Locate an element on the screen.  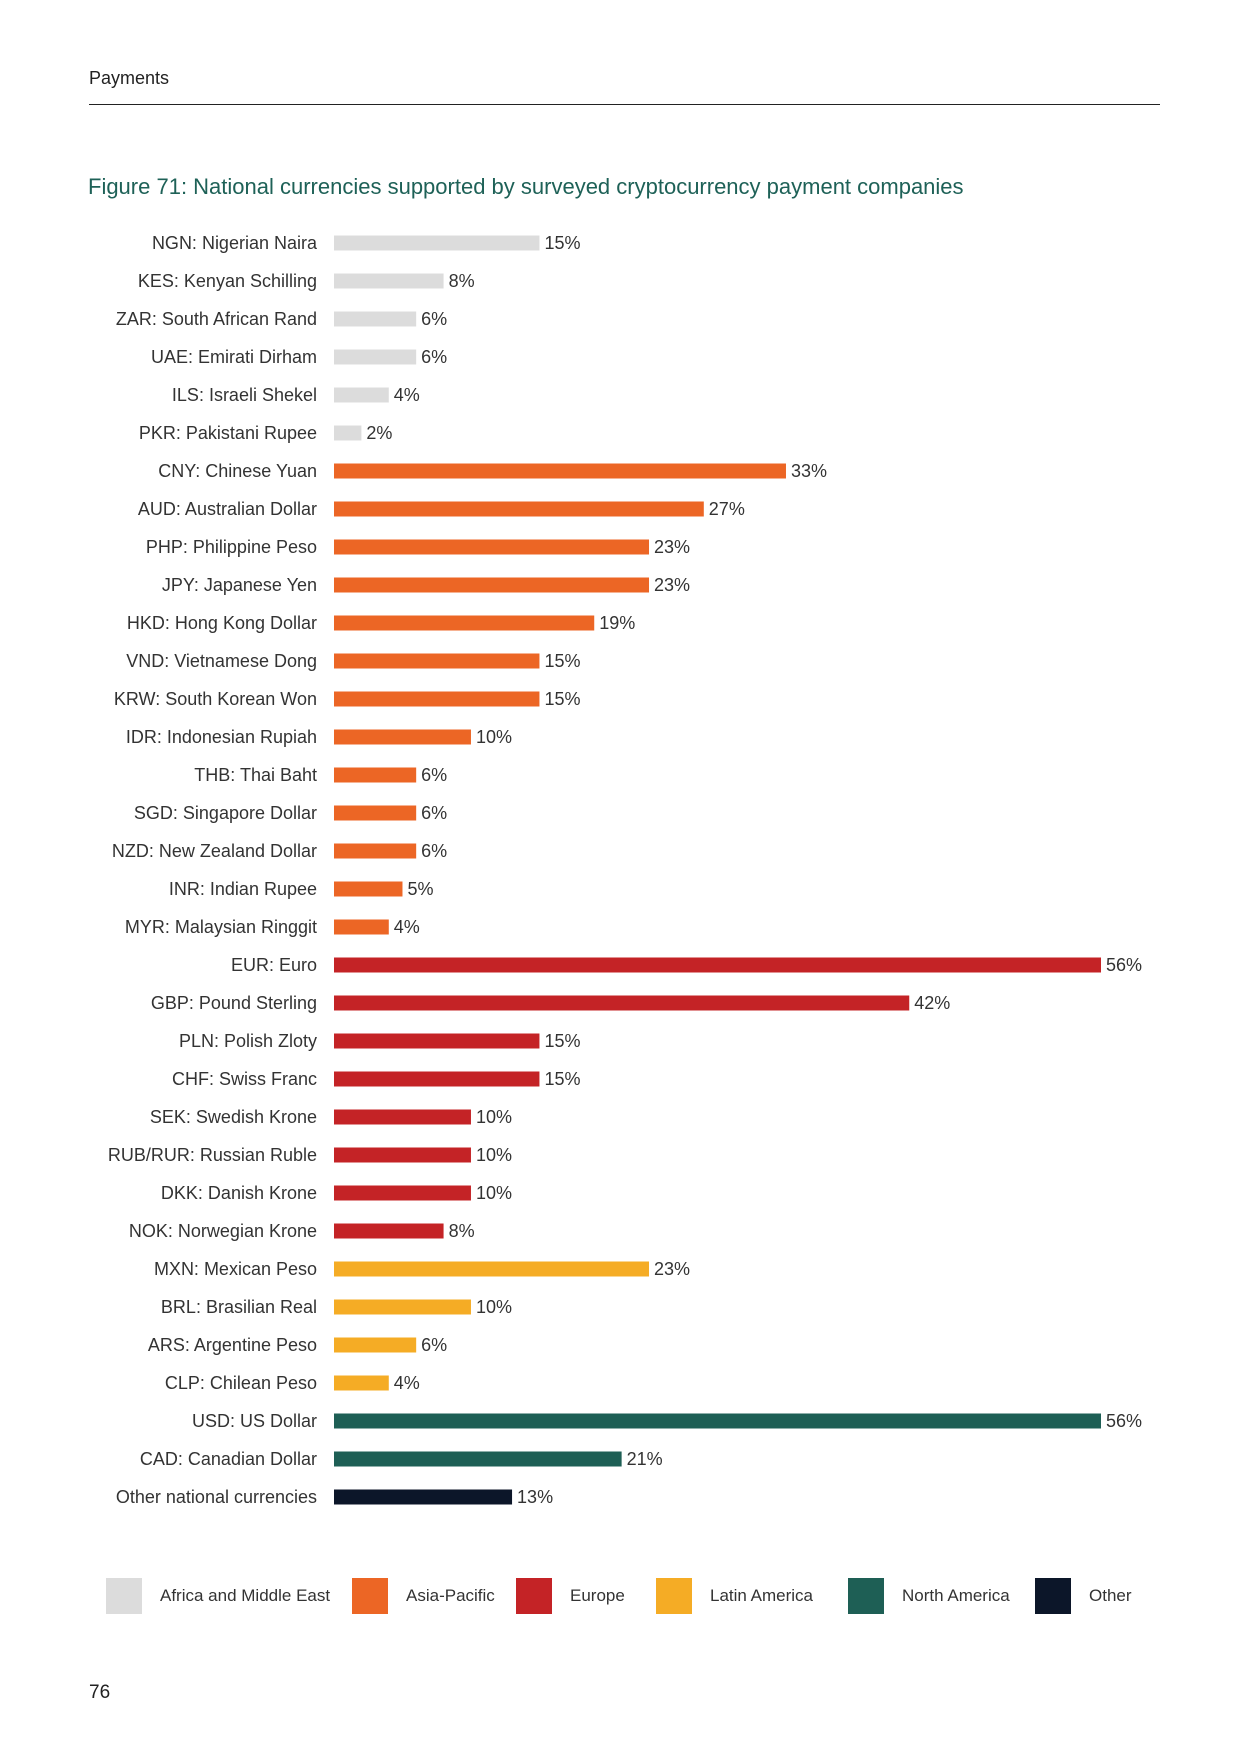
category-label: AUD: Australian Dollar is located at coordinates (227, 509).